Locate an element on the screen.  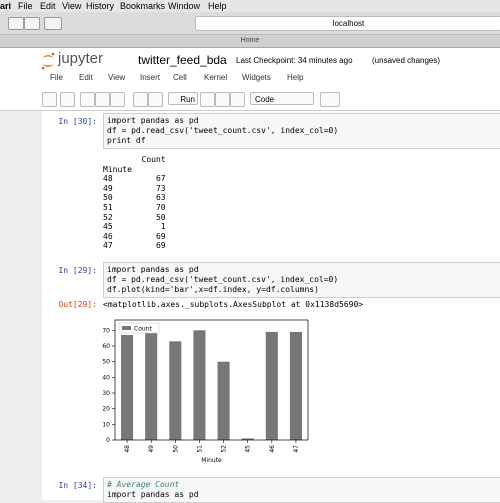
keyboard-button is located at coordinates (330, 99).